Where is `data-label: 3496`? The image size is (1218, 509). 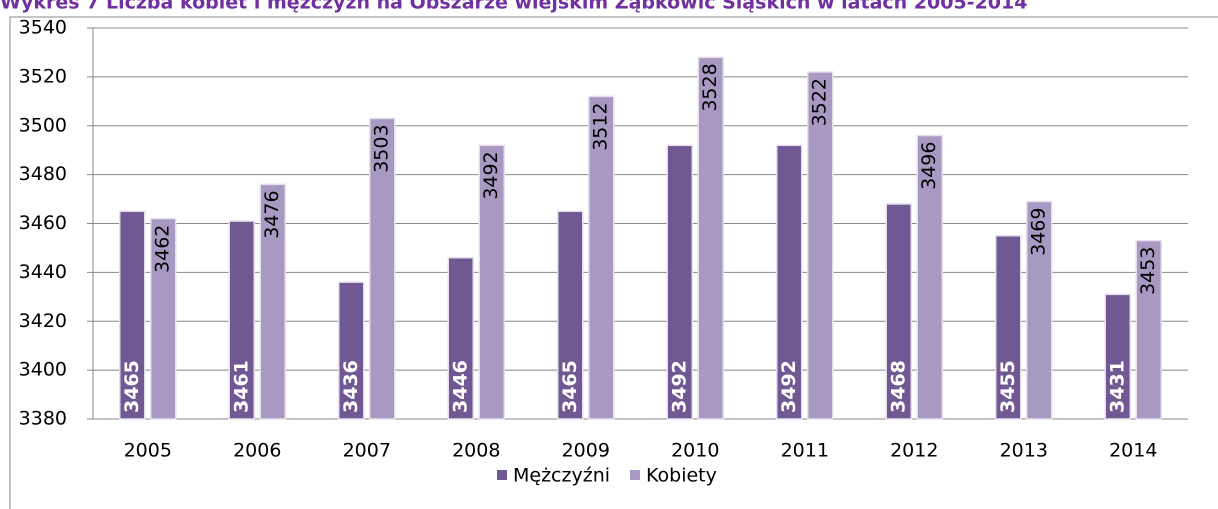 data-label: 3496 is located at coordinates (929, 166).